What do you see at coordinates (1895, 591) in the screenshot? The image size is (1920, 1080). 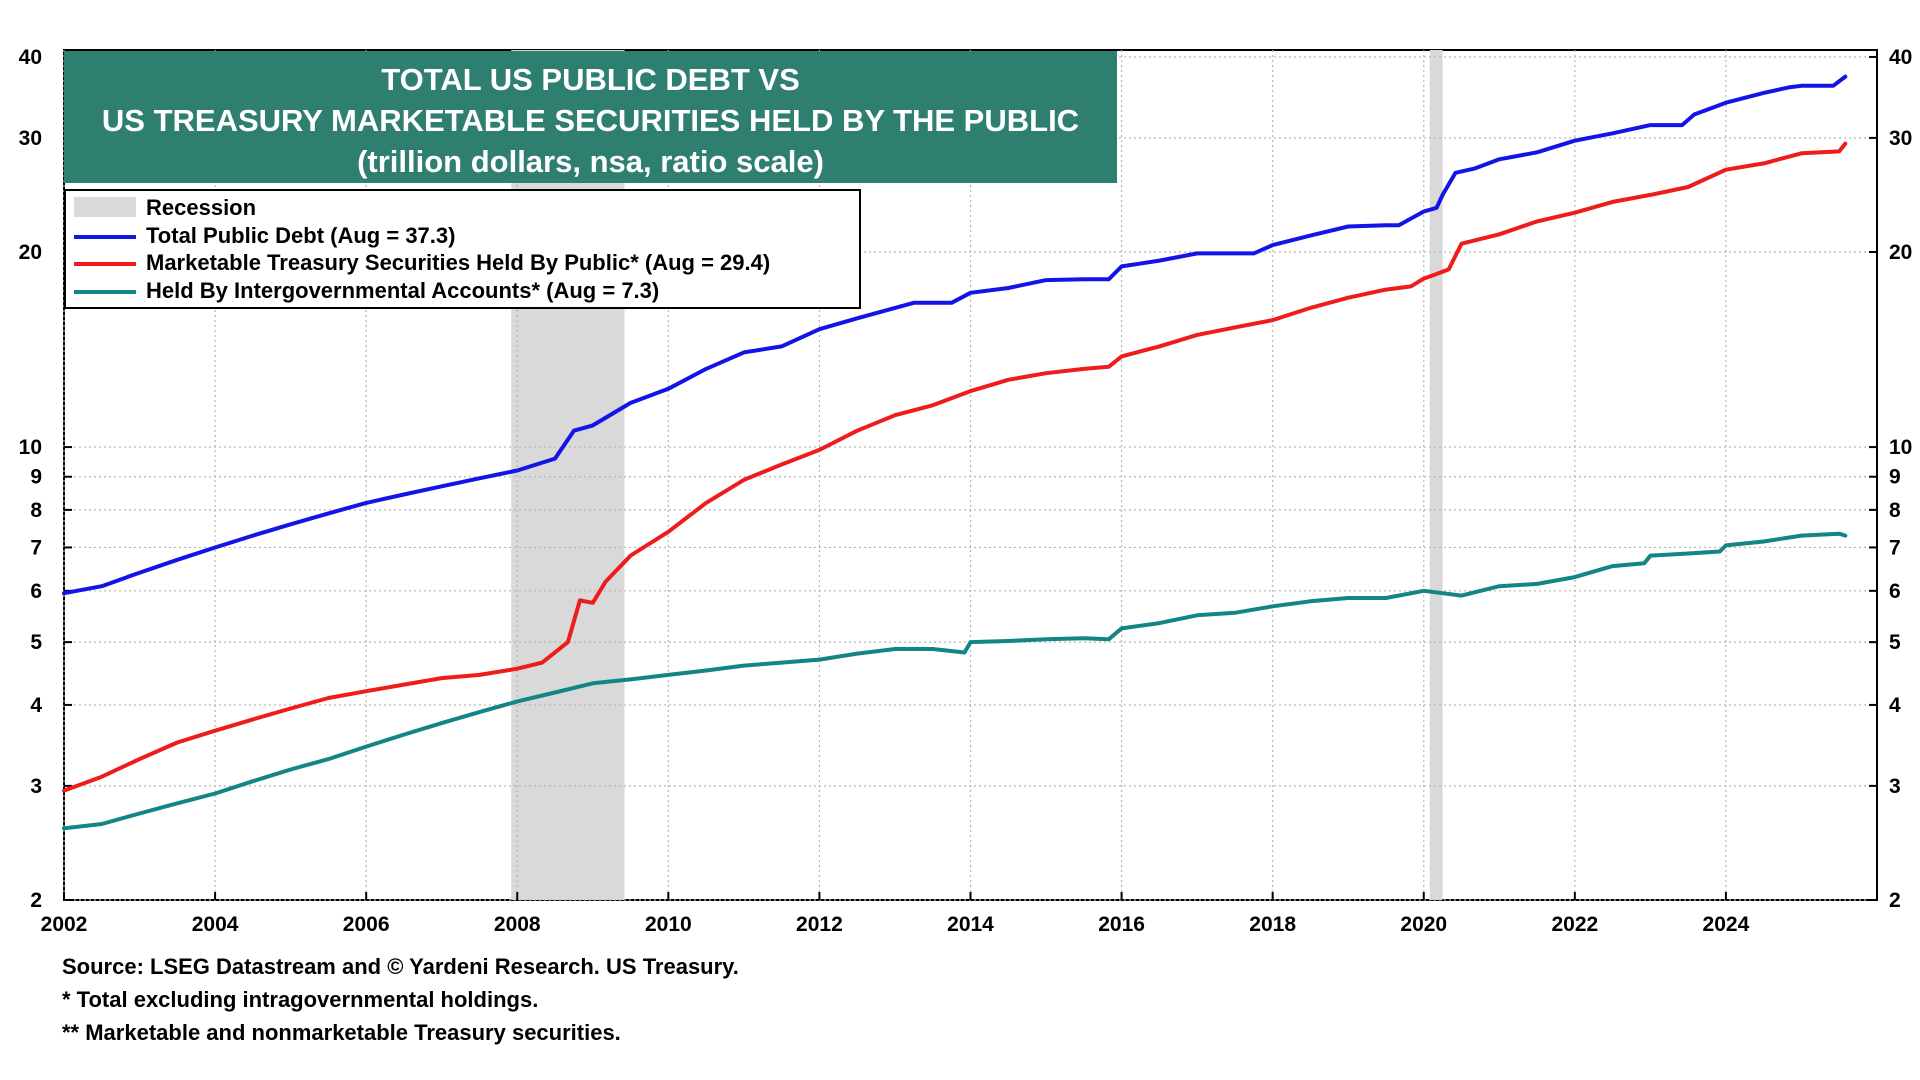 I see `y-tick-label-right: 6` at bounding box center [1895, 591].